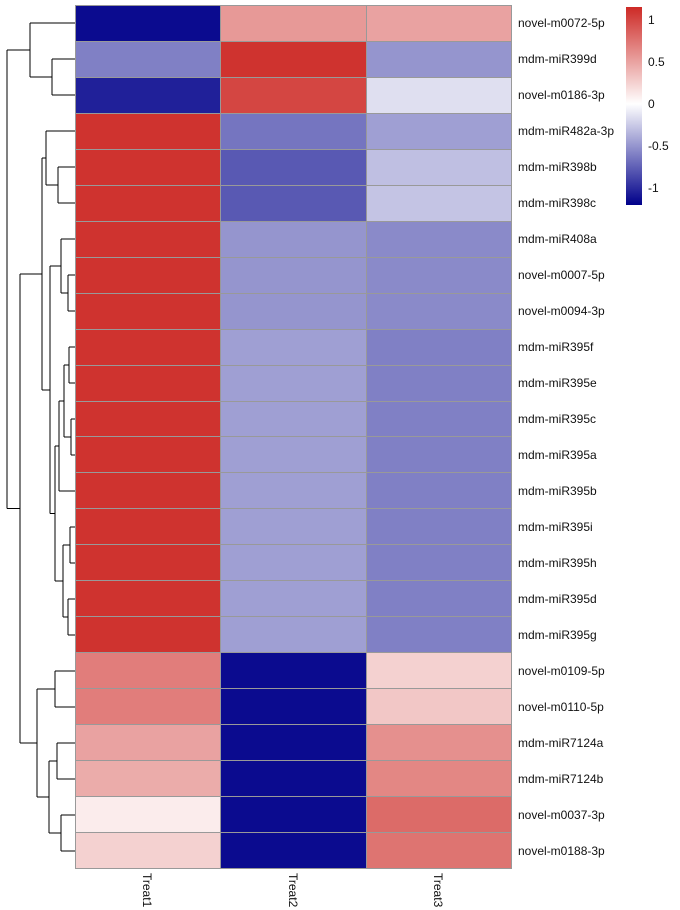 The image size is (680, 910). What do you see at coordinates (561, 743) in the screenshot?
I see `row-label: mdm-miR7124a` at bounding box center [561, 743].